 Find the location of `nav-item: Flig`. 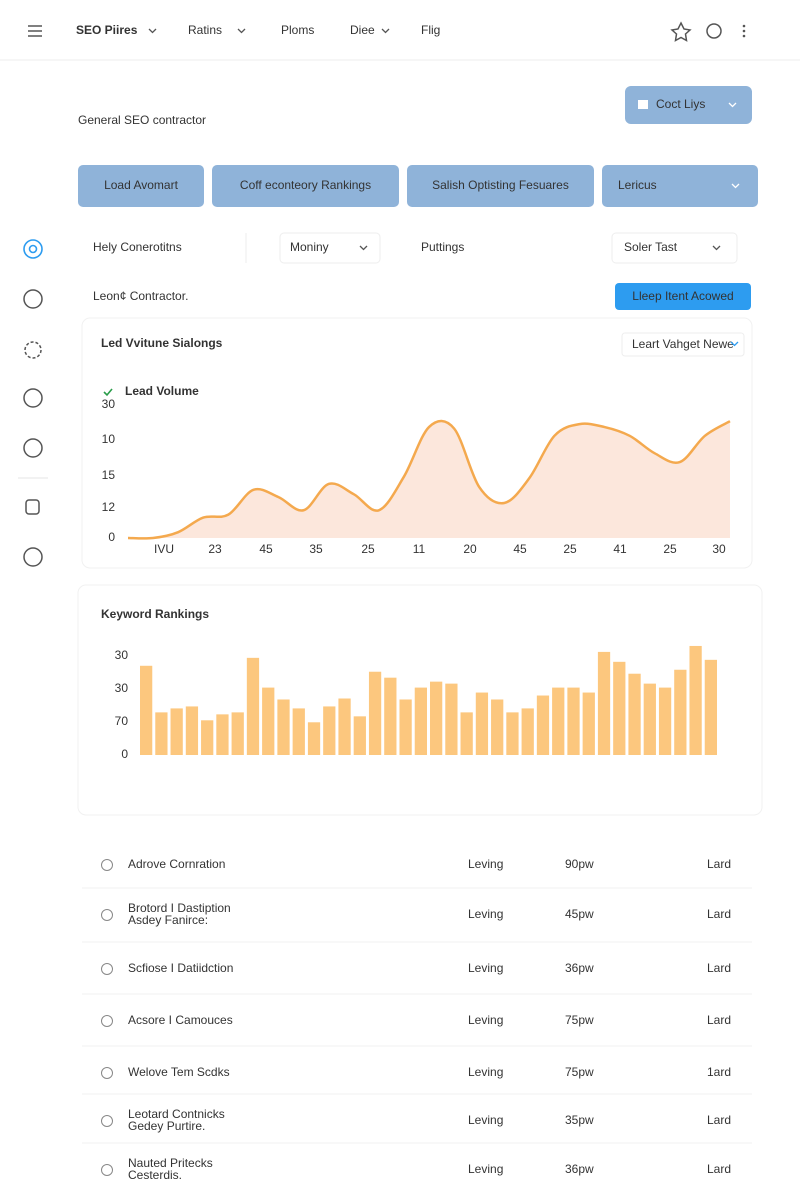

nav-item: Flig is located at coordinates (430, 30).